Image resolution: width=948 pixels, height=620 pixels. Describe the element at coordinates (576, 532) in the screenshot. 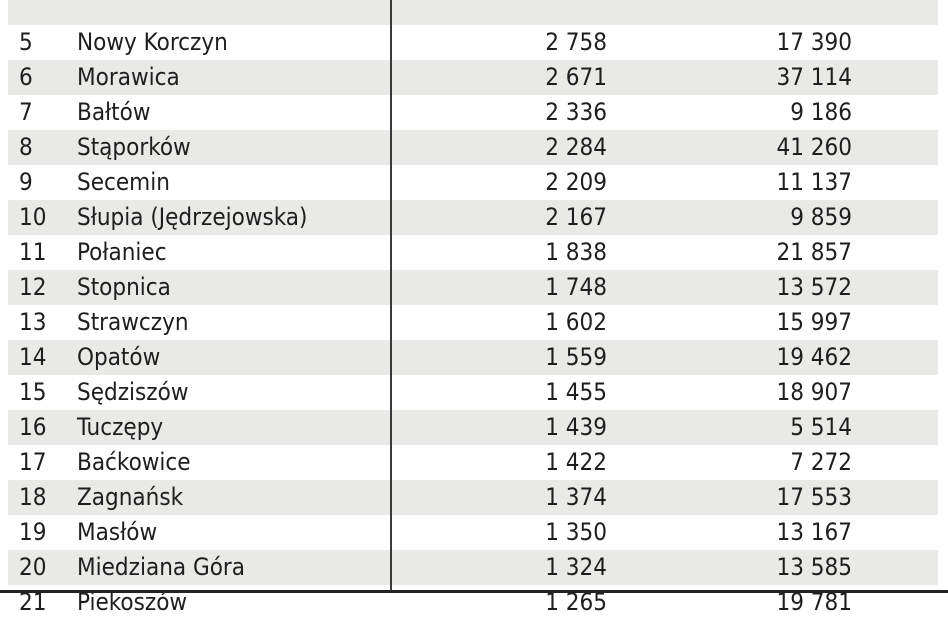

I see `row-value-1: 1 350` at that location.